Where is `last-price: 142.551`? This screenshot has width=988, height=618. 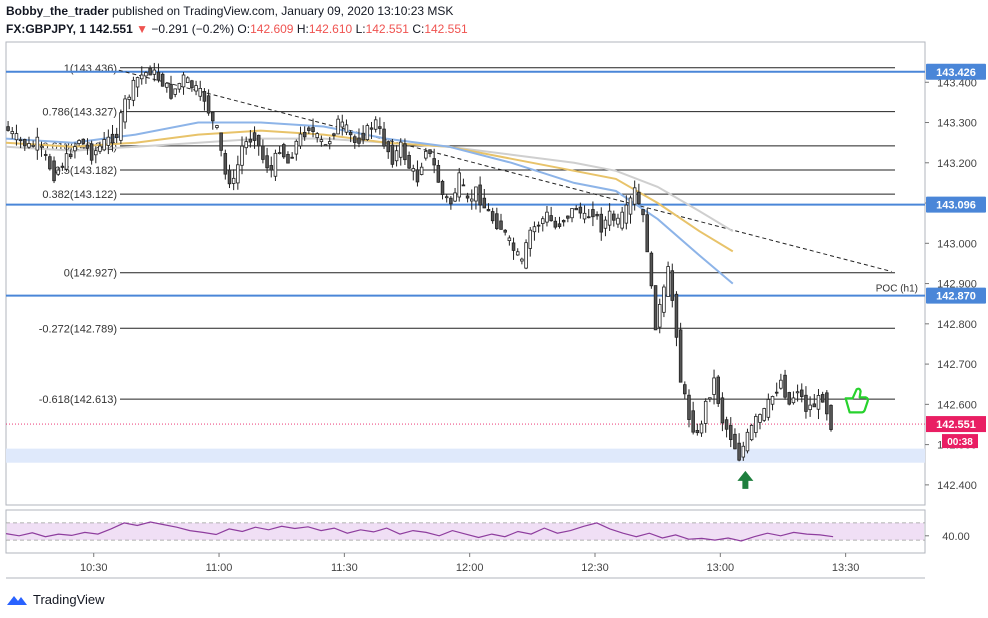 last-price: 142.551 is located at coordinates (111, 29).